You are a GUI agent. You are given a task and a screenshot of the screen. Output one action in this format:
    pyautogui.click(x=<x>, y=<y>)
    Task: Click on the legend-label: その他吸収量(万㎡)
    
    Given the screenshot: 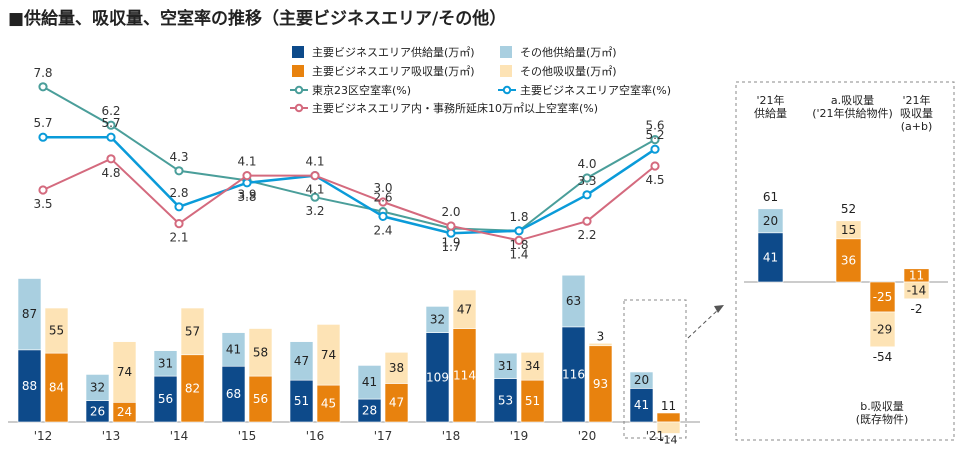 What is the action you would take?
    pyautogui.click(x=568, y=71)
    